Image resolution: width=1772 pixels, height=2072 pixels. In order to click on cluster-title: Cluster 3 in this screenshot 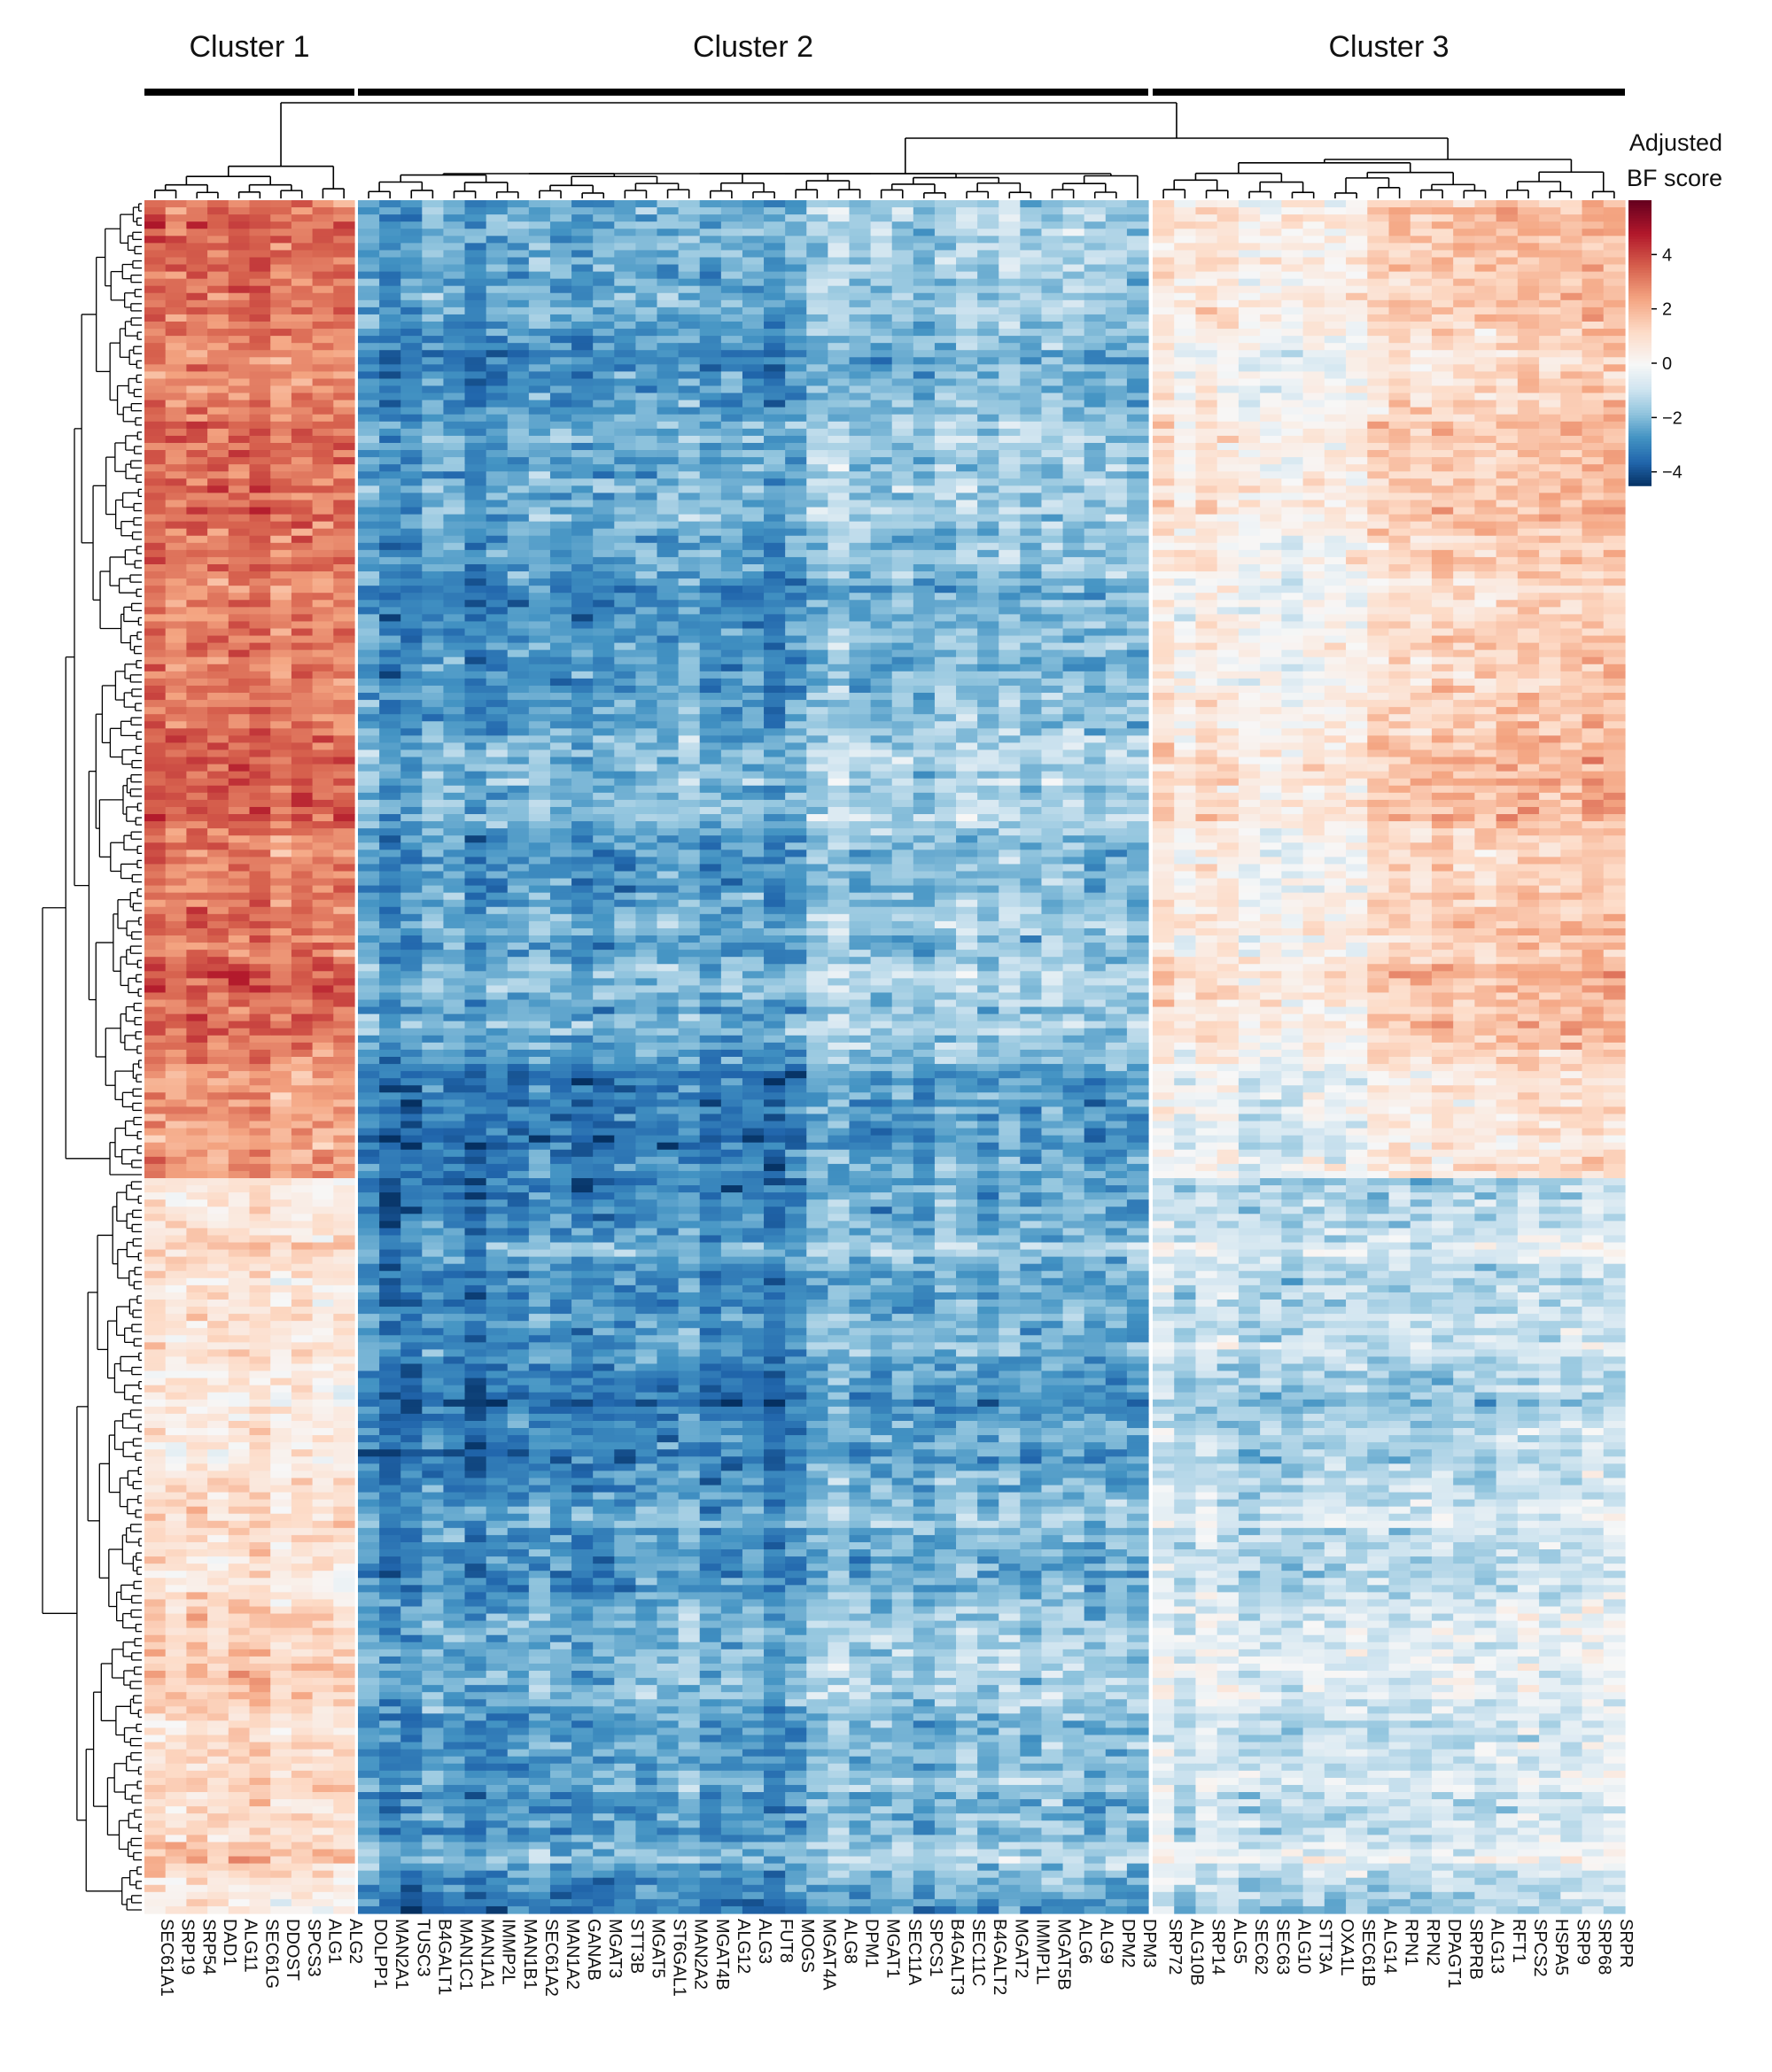, I will do `click(1388, 47)`.